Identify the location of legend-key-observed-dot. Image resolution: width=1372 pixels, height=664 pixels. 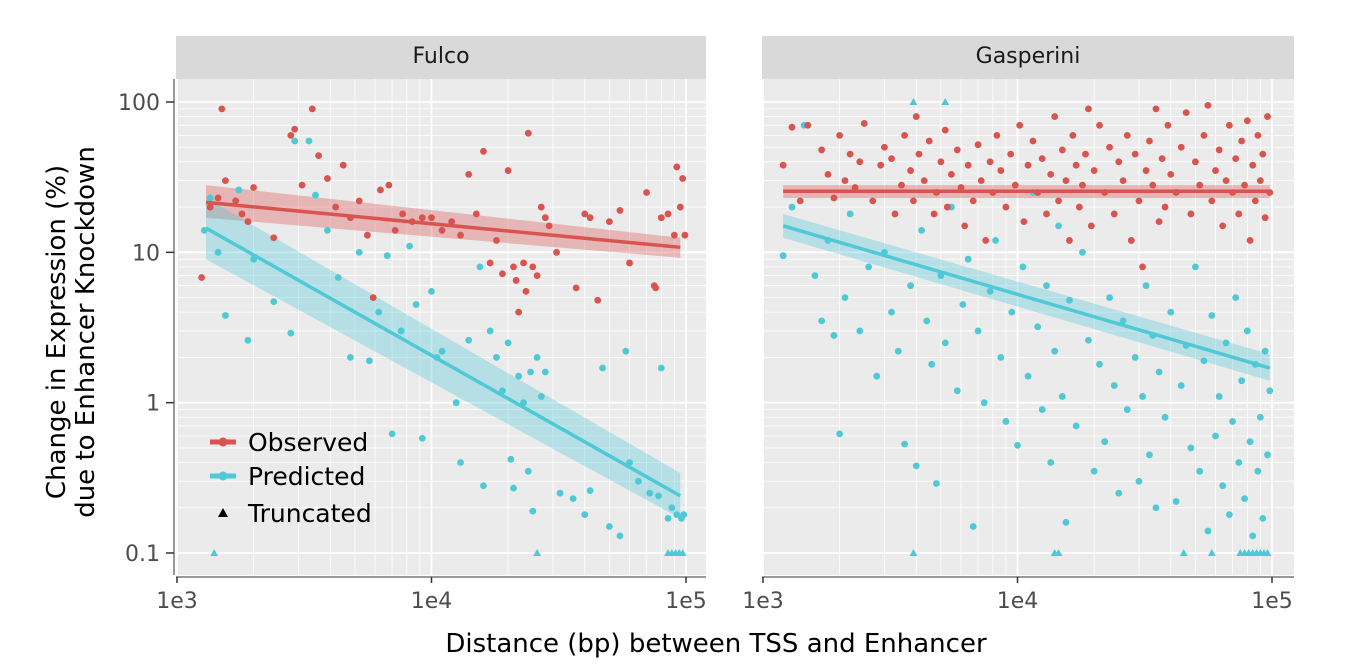
(223, 442).